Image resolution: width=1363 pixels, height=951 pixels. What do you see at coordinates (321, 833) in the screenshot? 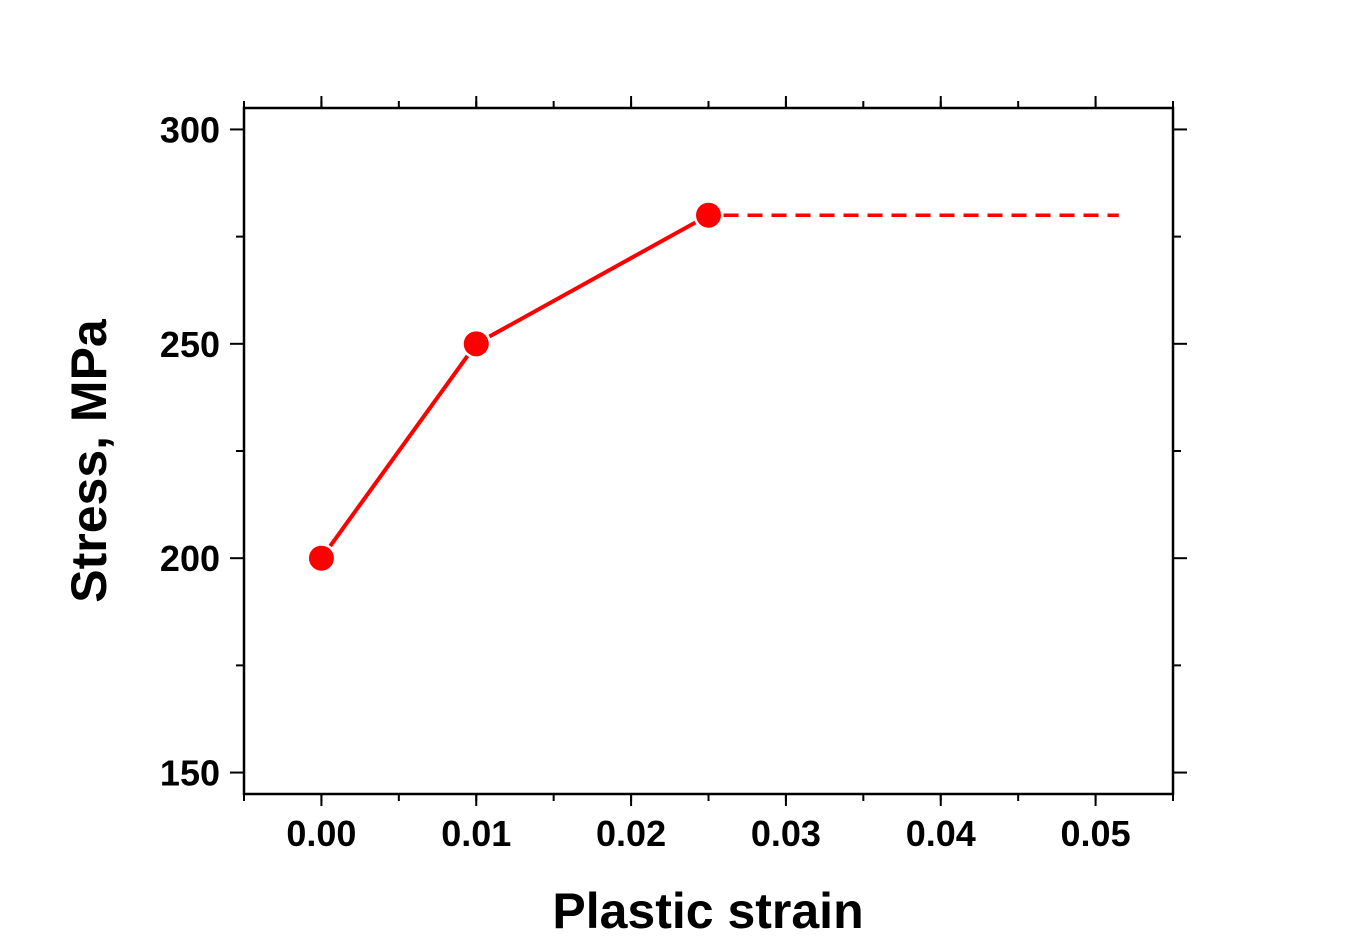
I see `x-tick-label: 0.00` at bounding box center [321, 833].